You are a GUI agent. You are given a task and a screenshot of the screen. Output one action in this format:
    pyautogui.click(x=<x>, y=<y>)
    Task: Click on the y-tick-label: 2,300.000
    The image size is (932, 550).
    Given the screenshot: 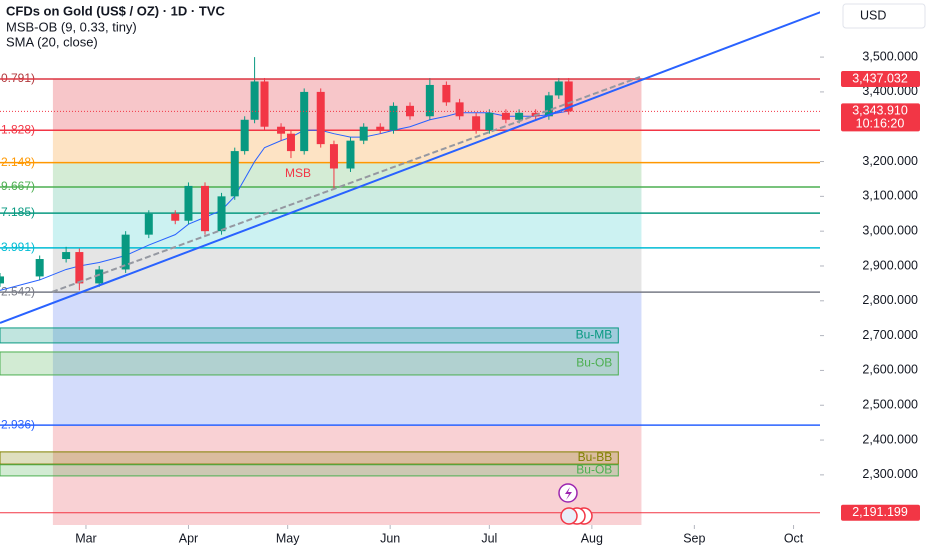 What is the action you would take?
    pyautogui.click(x=890, y=474)
    